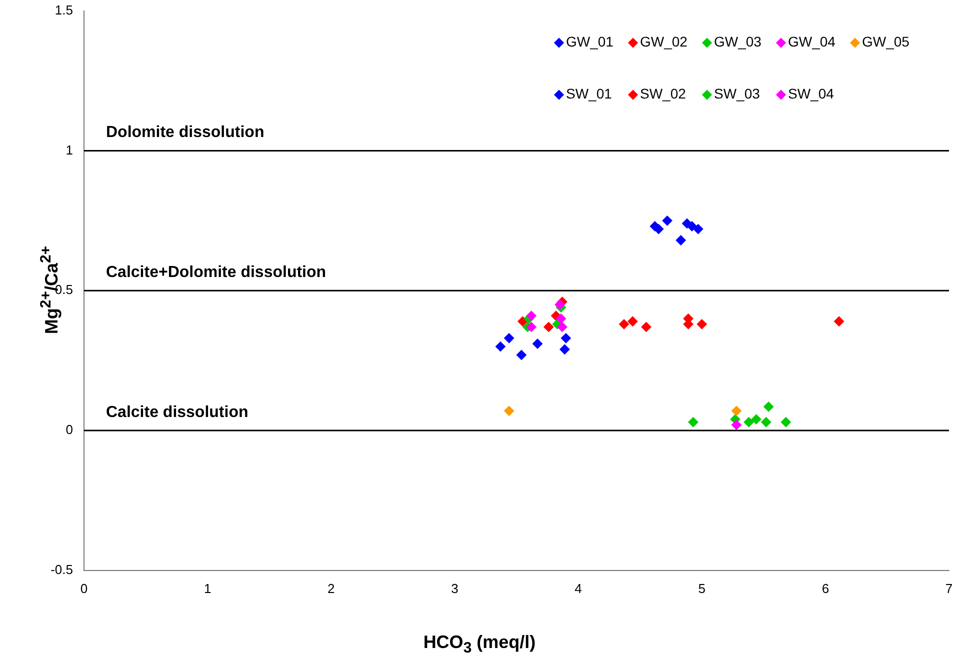 This screenshot has width=959, height=672. Describe the element at coordinates (811, 94) in the screenshot. I see `legend-label: SW_04` at that location.